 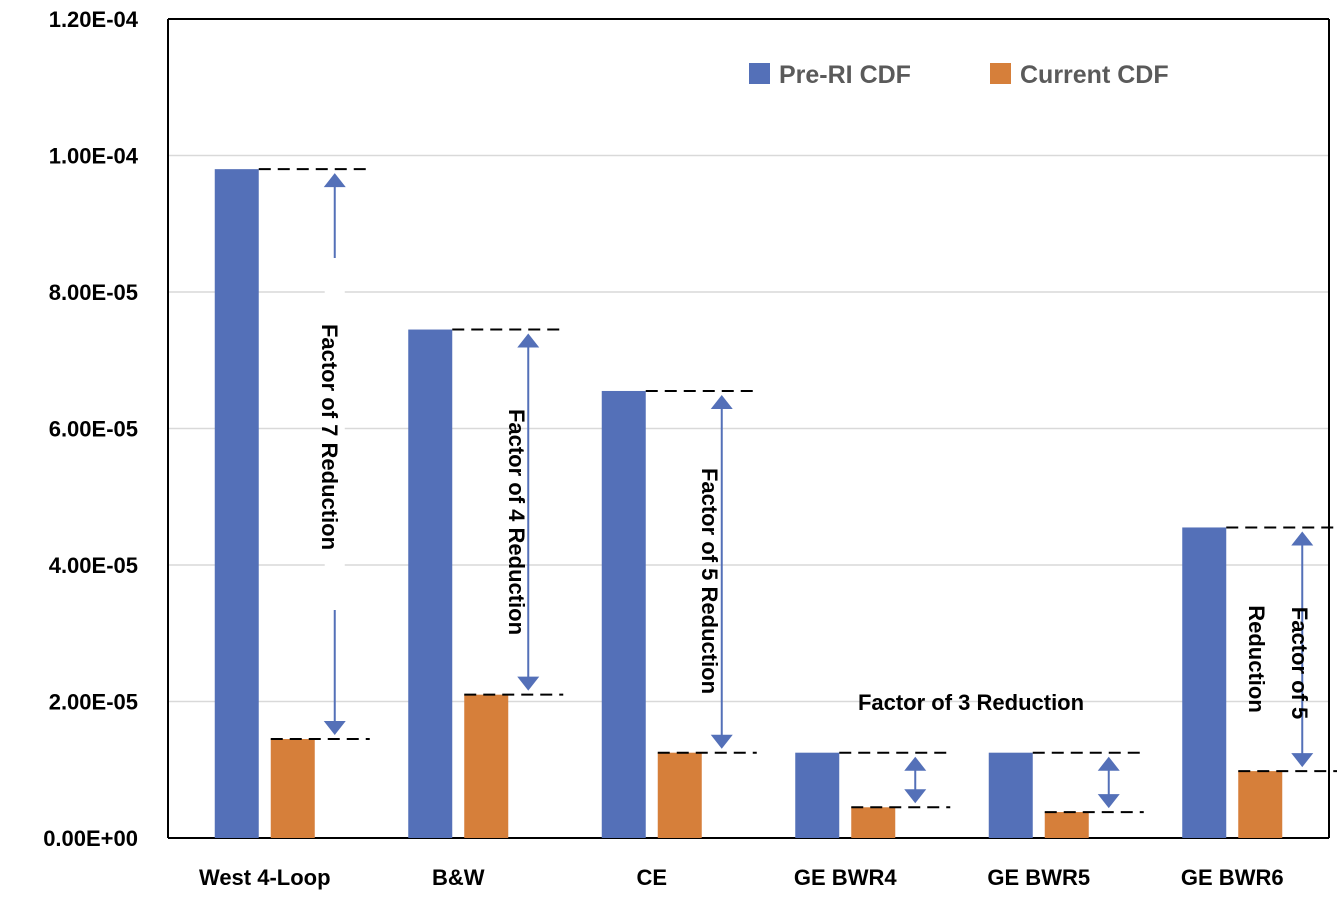 I want to click on y-tick-label: 0.00E+00, so click(x=90, y=838).